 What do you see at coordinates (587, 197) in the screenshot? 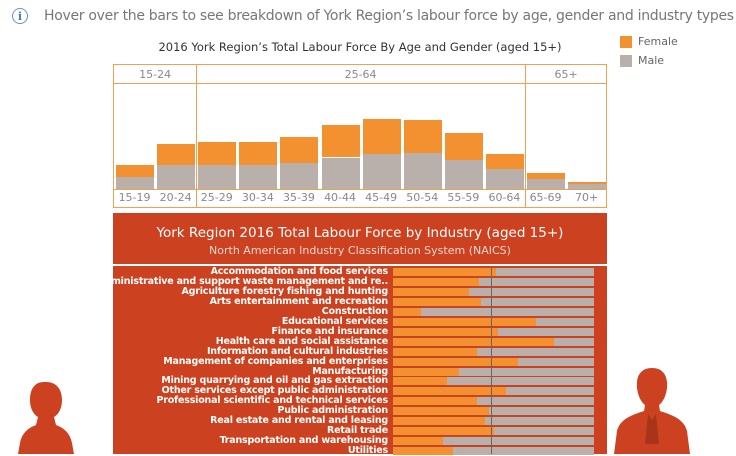
I see `age-tick-label: 70+` at bounding box center [587, 197].